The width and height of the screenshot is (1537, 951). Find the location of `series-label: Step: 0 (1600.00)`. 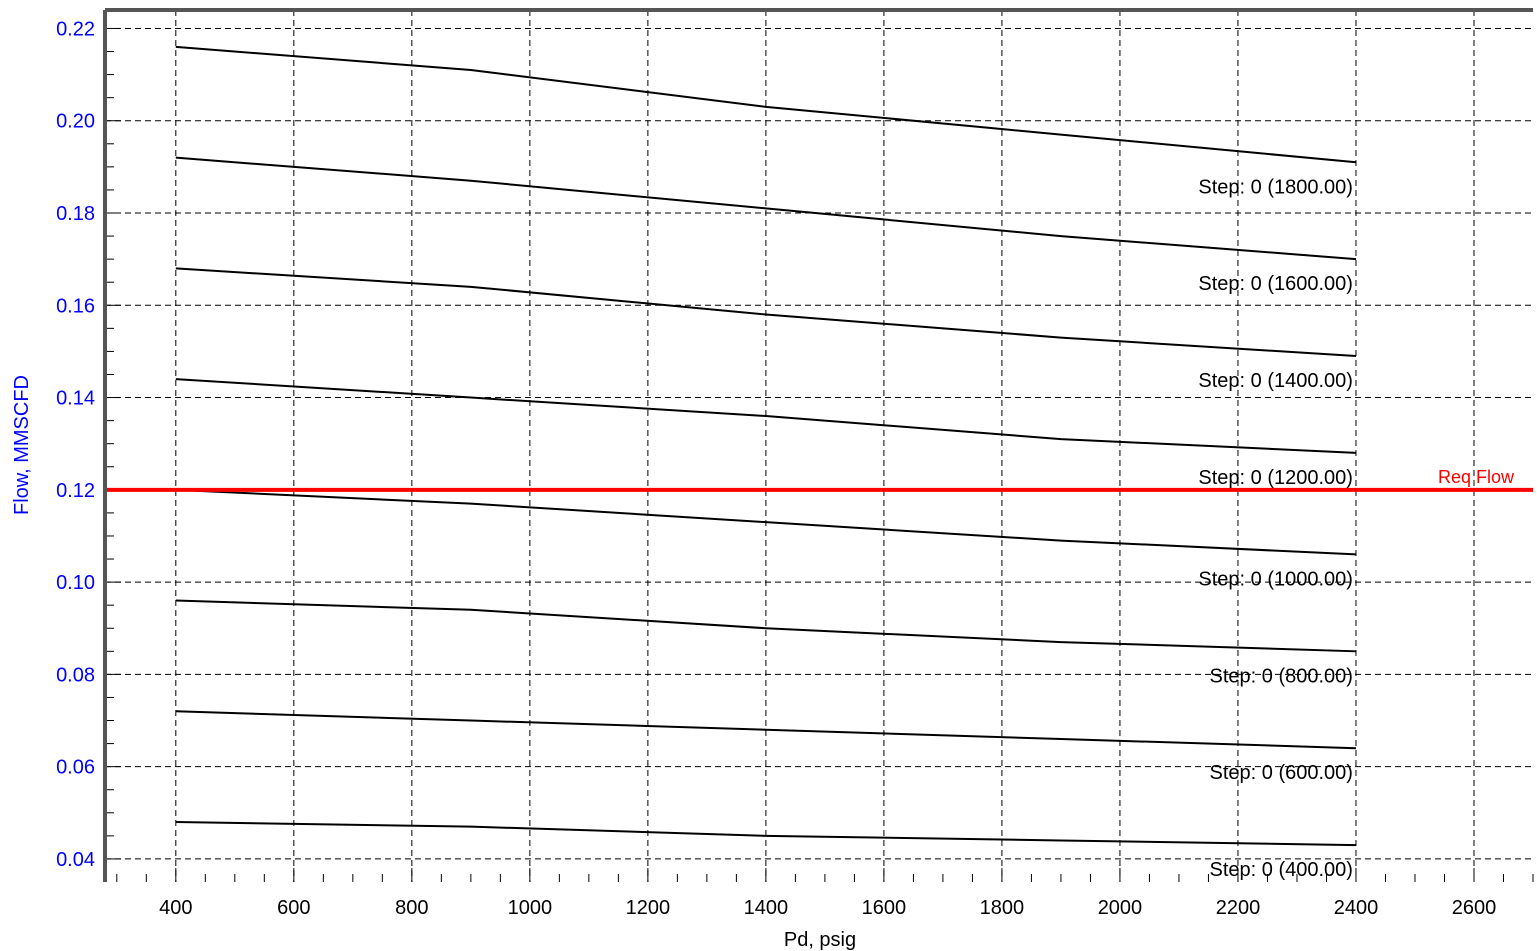

series-label: Step: 0 (1600.00) is located at coordinates (1275, 284).